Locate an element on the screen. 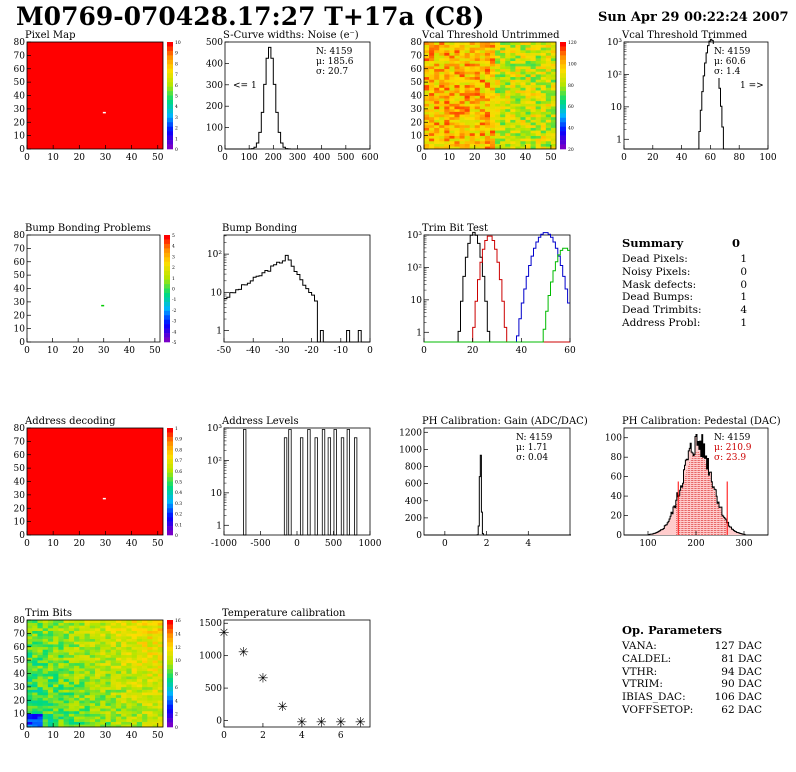 This screenshot has height=772, width=796. summary-value: 1 is located at coordinates (743, 323).